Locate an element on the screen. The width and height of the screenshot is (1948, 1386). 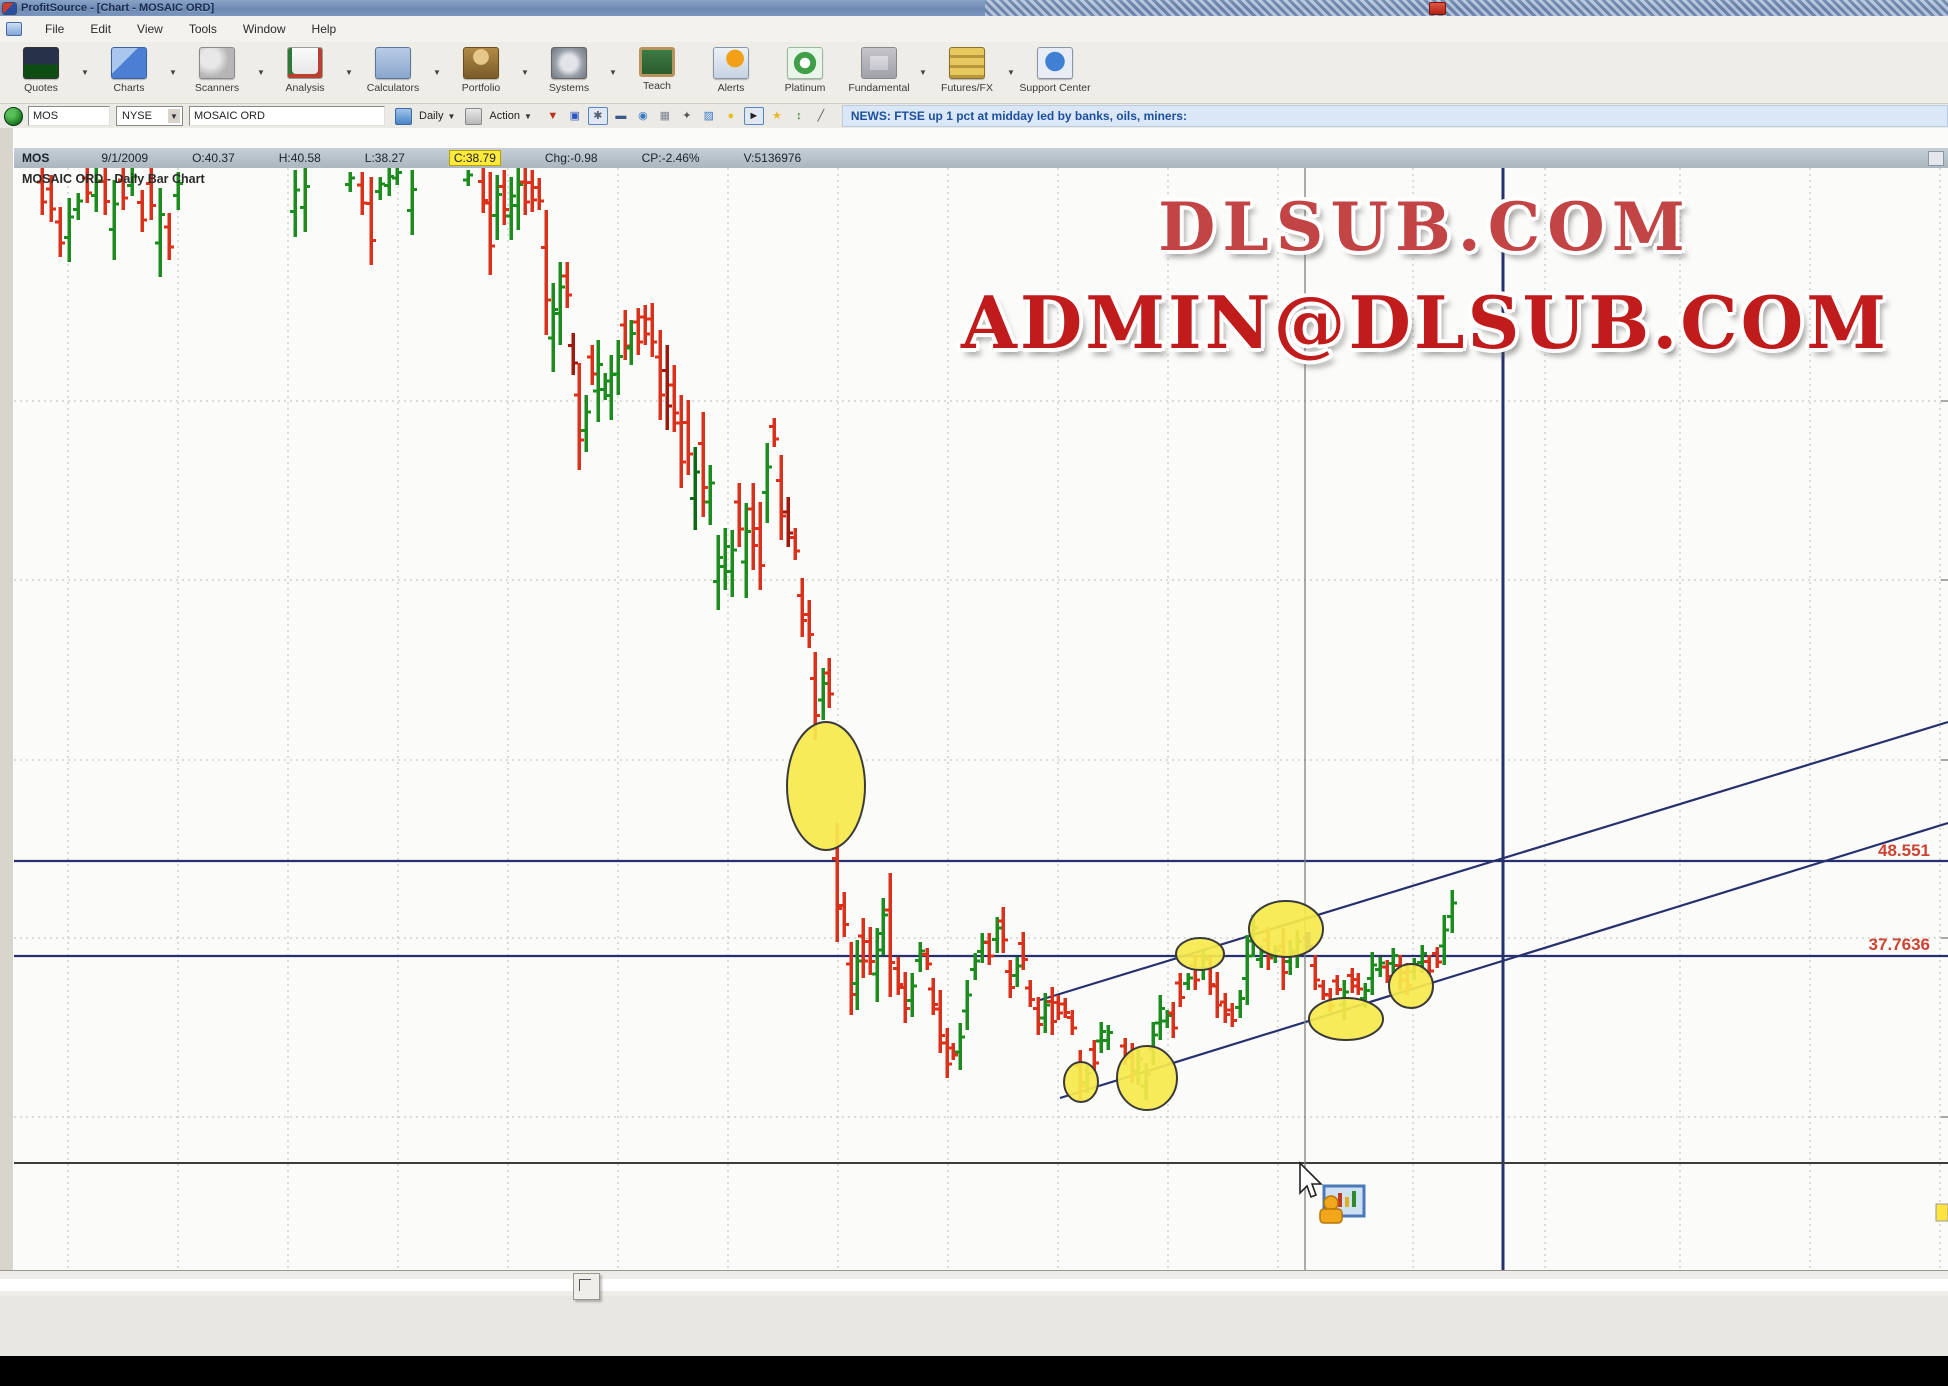
chart-title: MOSAIC ORD - Daily Bar Chart is located at coordinates (113, 179).